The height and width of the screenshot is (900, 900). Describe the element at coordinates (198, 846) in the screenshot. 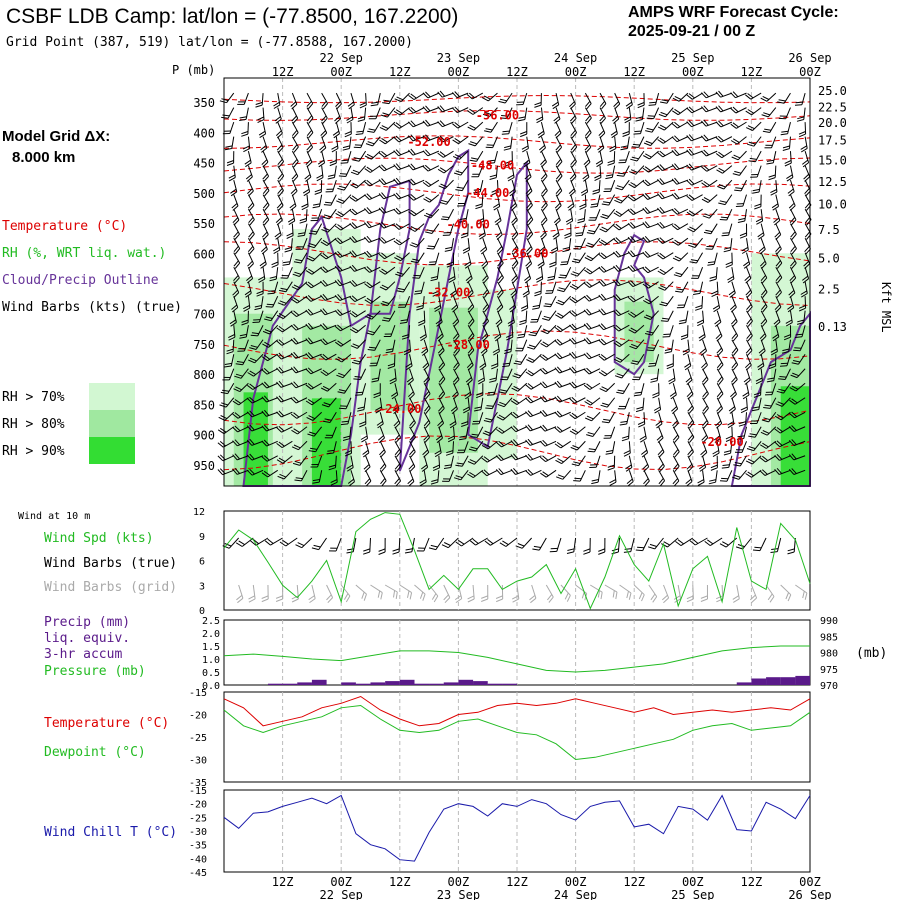

I see `windchill-tick-label: -35` at that location.